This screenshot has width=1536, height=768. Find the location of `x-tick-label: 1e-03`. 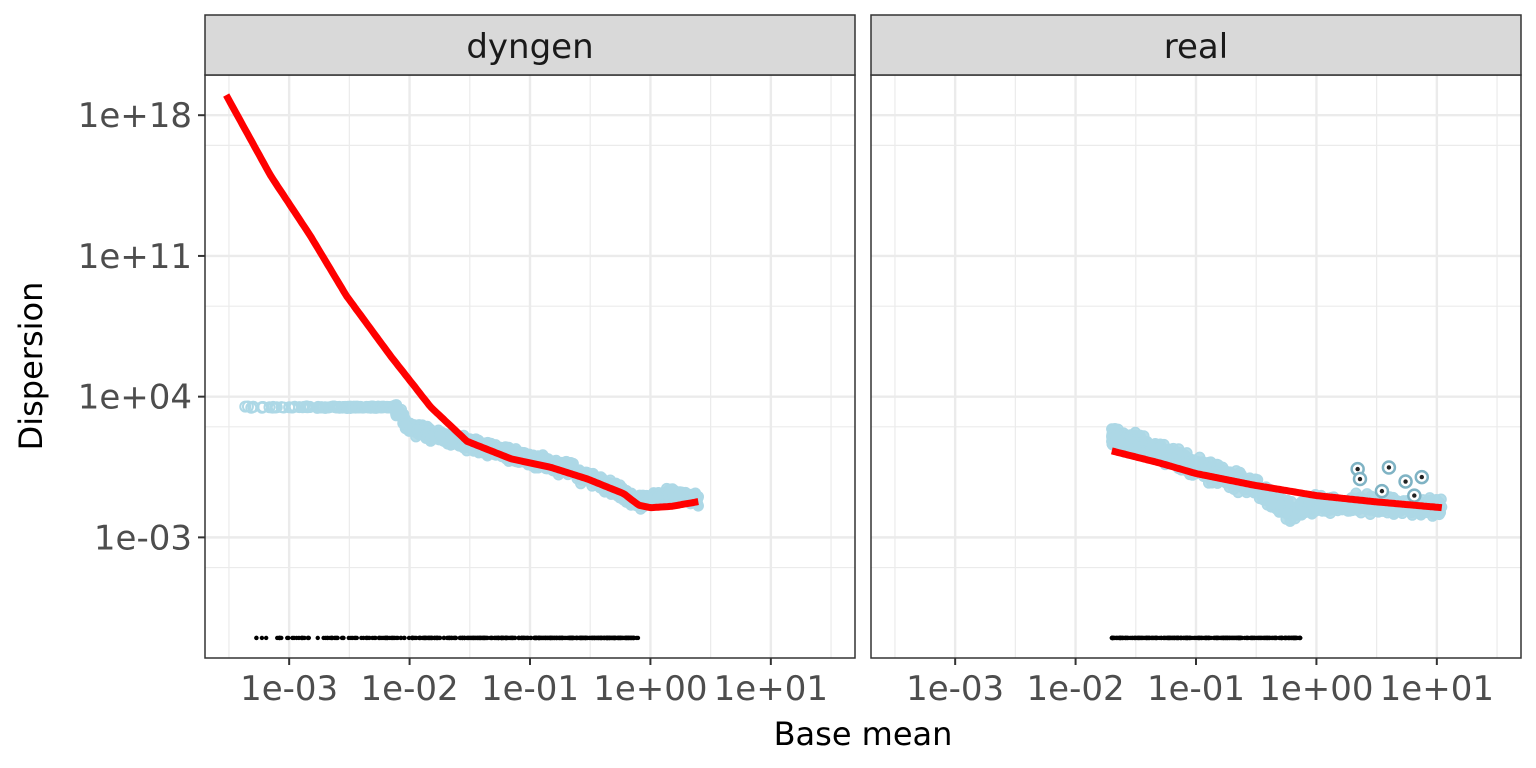

x-tick-label: 1e-03 is located at coordinates (289, 689).